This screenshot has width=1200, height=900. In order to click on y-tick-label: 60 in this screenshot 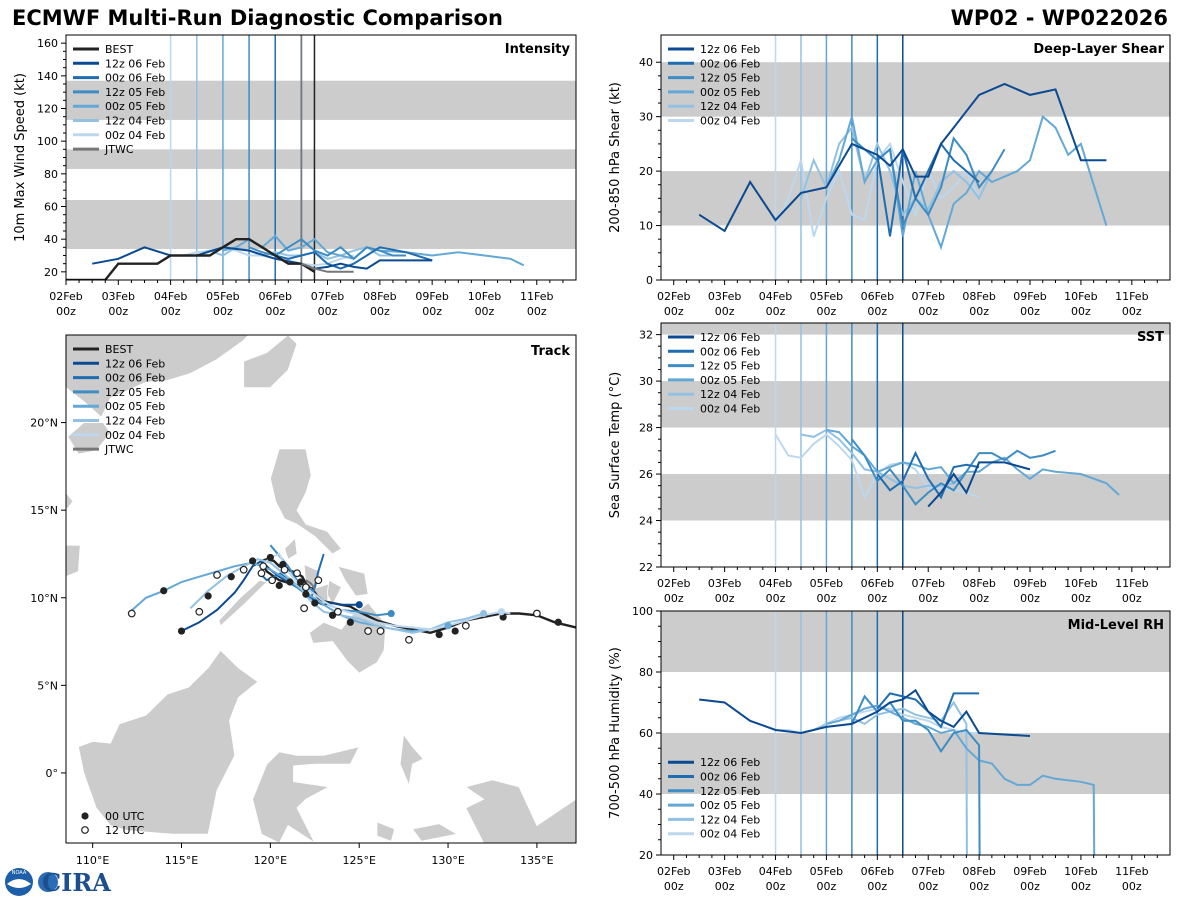, I will do `click(646, 733)`.